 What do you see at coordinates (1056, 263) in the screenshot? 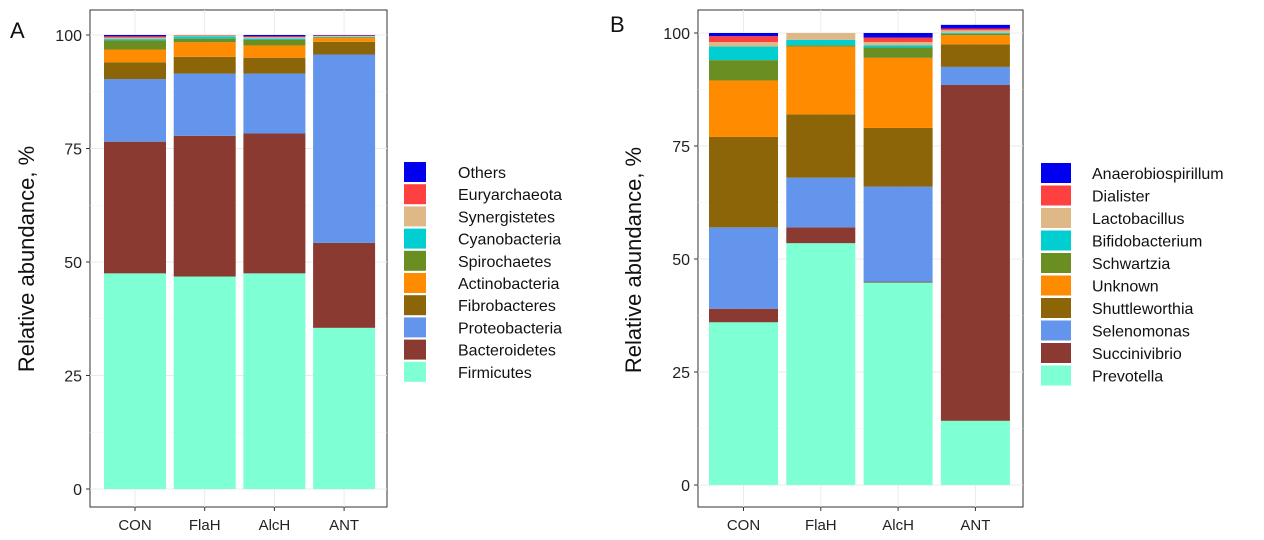
I see `legend-swatch-schwartzia` at bounding box center [1056, 263].